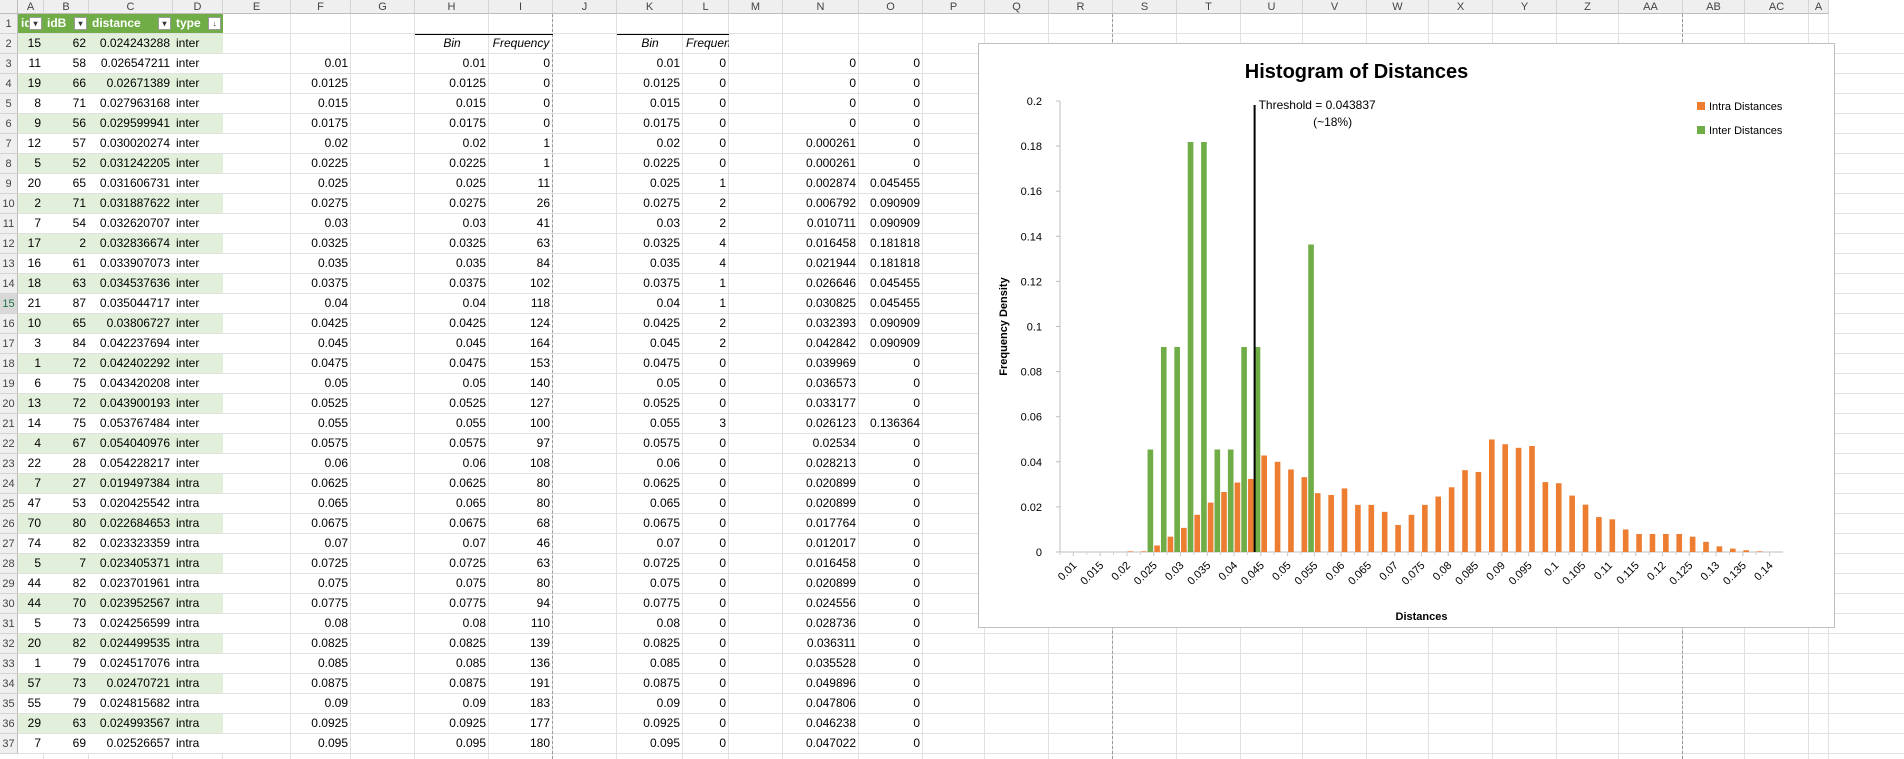 The image size is (1904, 759). What do you see at coordinates (474, 703) in the screenshot?
I see `freq-intra-bin: 0.09` at bounding box center [474, 703].